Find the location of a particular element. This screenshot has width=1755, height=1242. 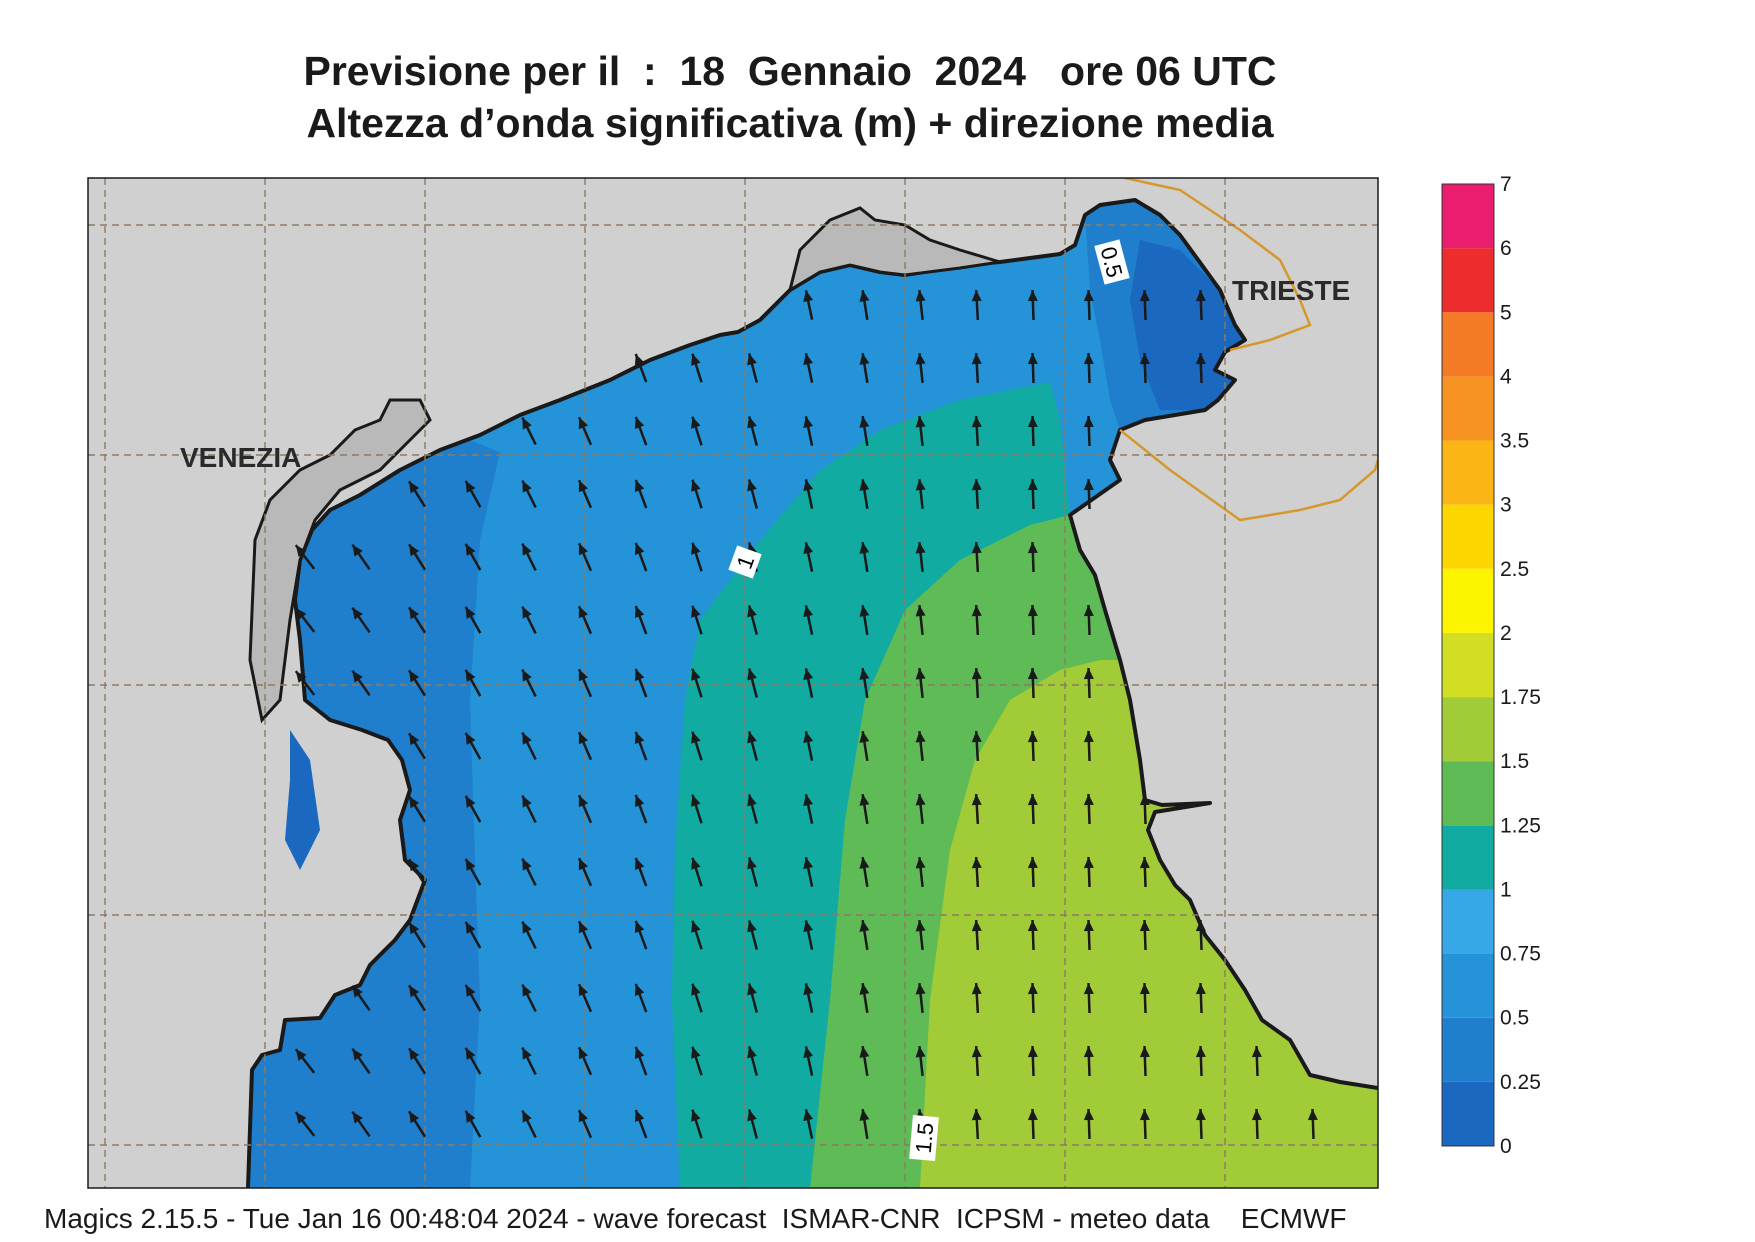

colorbar-level-label: 1.75 is located at coordinates (1520, 697).